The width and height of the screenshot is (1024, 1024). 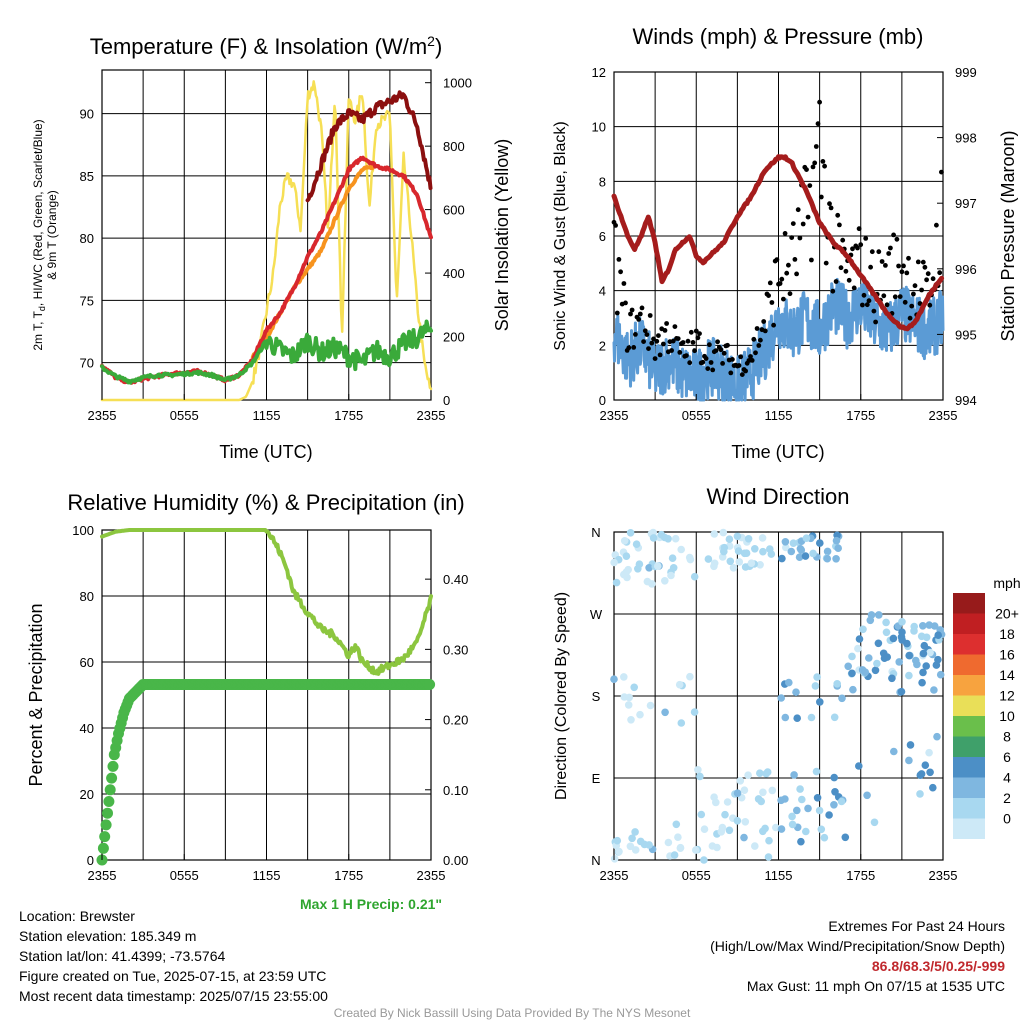 I want to click on max-precip-label: Max 1 H Precip: 0.21", so click(x=371, y=904).